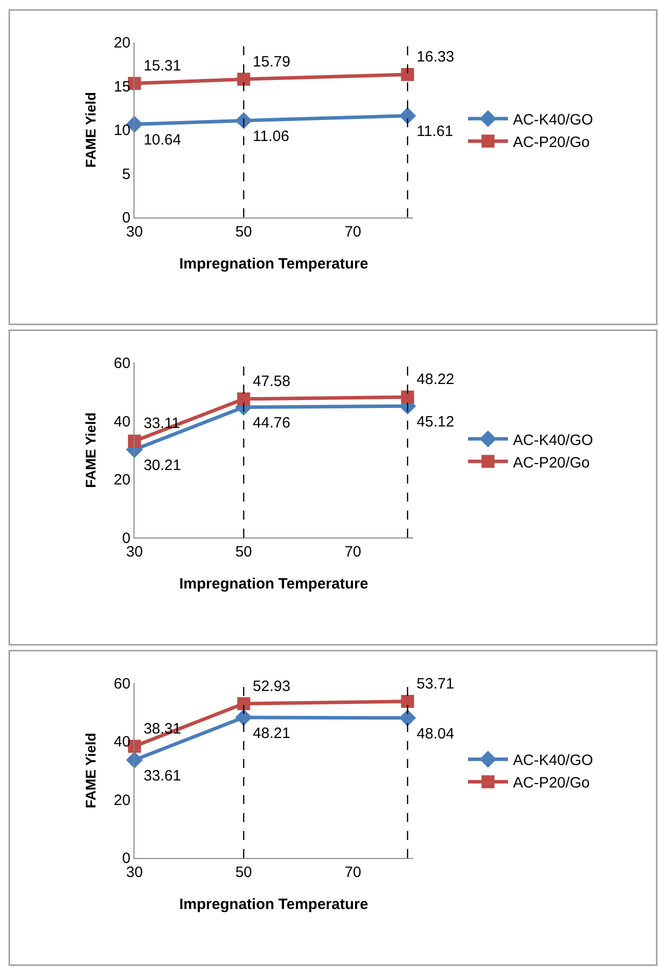 The image size is (658, 978). I want to click on data-label: 38.31, so click(163, 729).